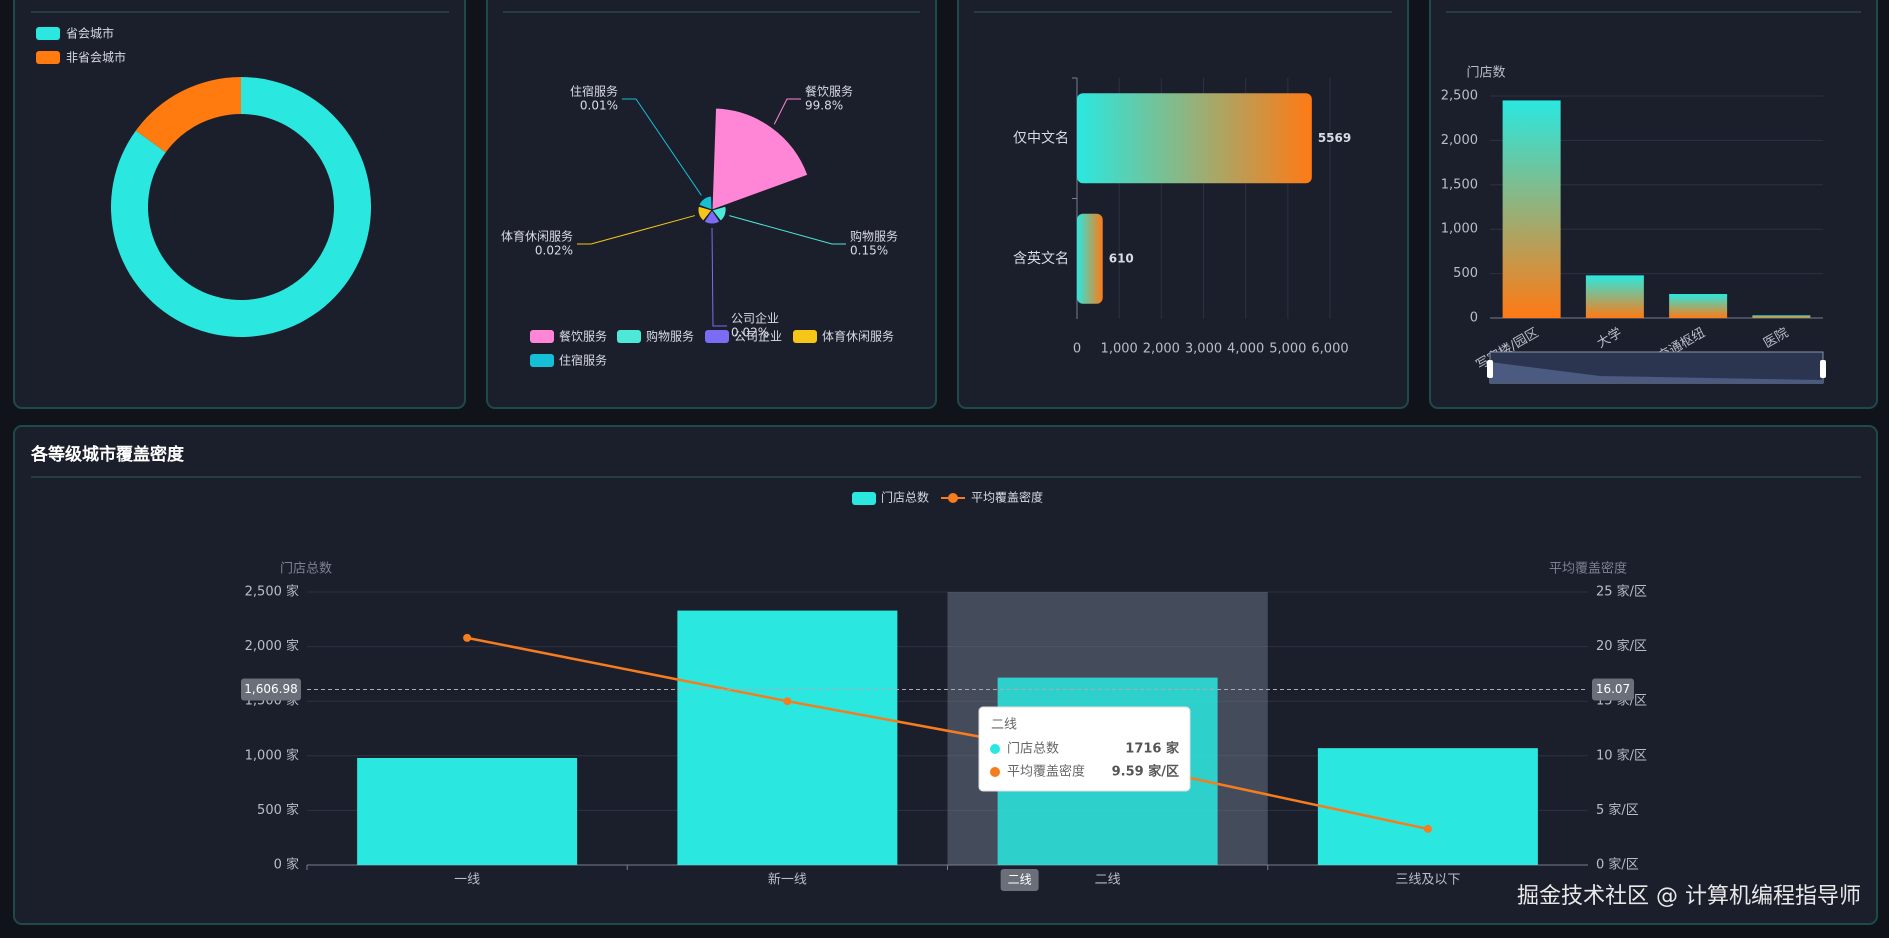 This screenshot has height=938, width=1889. What do you see at coordinates (1041, 138) in the screenshot?
I see `category-label: 仅中文名` at bounding box center [1041, 138].